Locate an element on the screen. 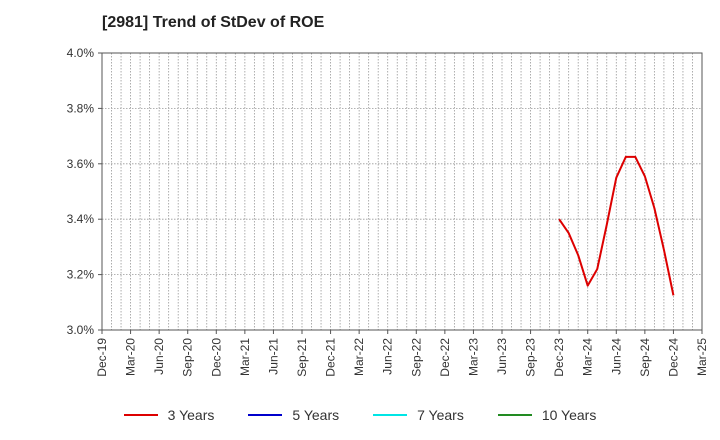 Image resolution: width=720 pixels, height=440 pixels. x-tick-label: Dec-24 is located at coordinates (673, 357).